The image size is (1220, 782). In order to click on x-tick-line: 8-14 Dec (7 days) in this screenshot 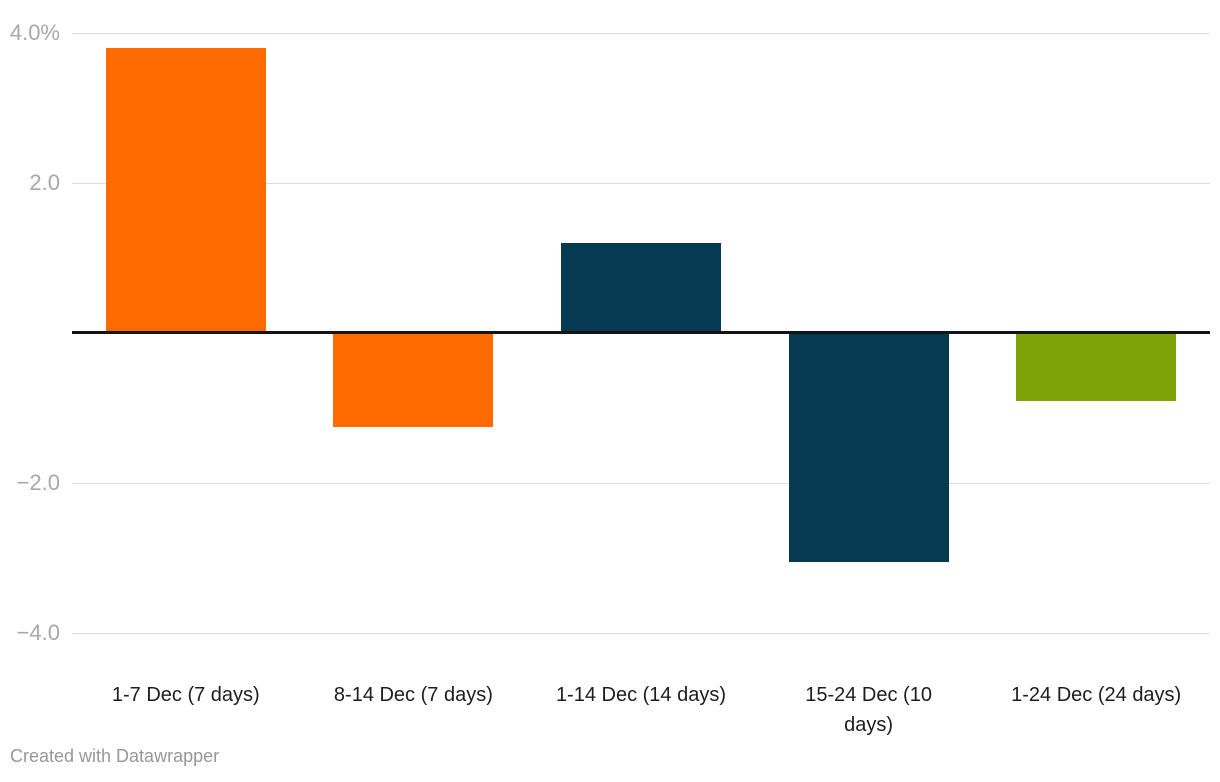, I will do `click(413, 695)`.